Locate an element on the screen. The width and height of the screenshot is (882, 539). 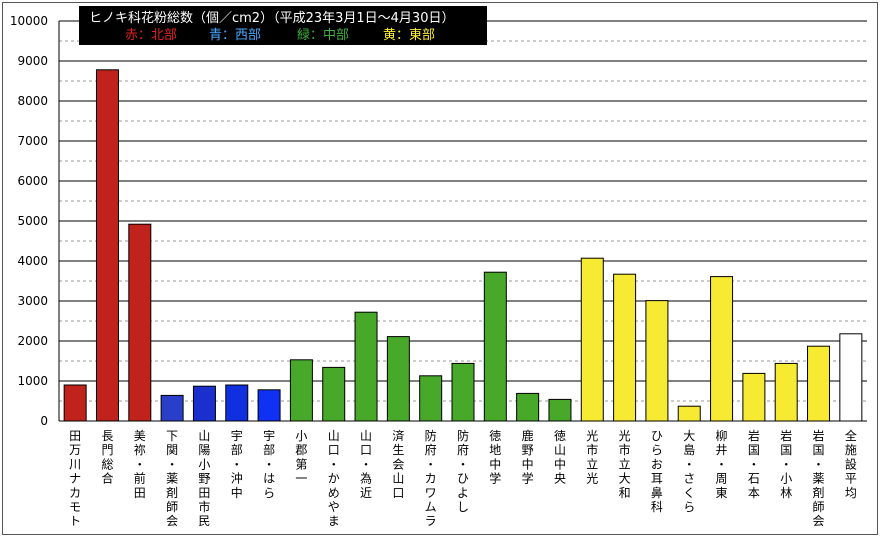
category-label: 済生会山口 is located at coordinates (398, 464).